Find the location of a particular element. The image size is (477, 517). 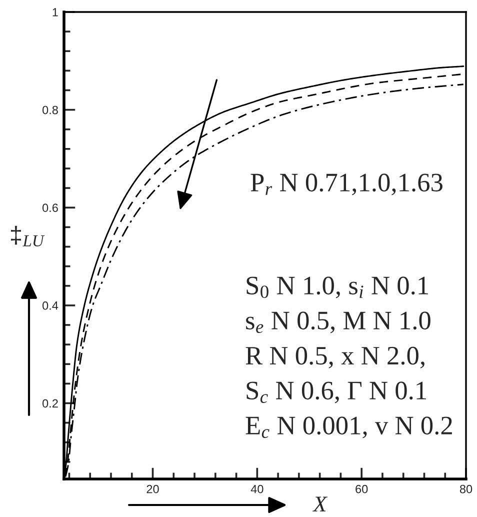

x-tick-label: 20 is located at coordinates (152, 489).